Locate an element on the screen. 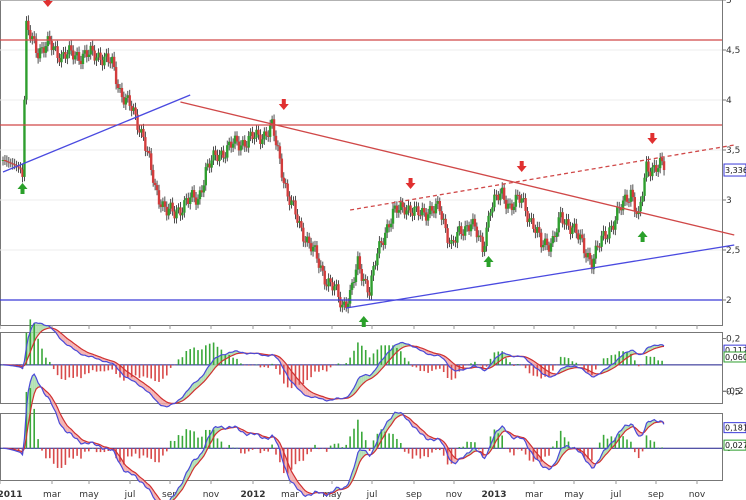 This screenshot has height=500, width=746. x-axis-label: 2013 is located at coordinates (493, 495).